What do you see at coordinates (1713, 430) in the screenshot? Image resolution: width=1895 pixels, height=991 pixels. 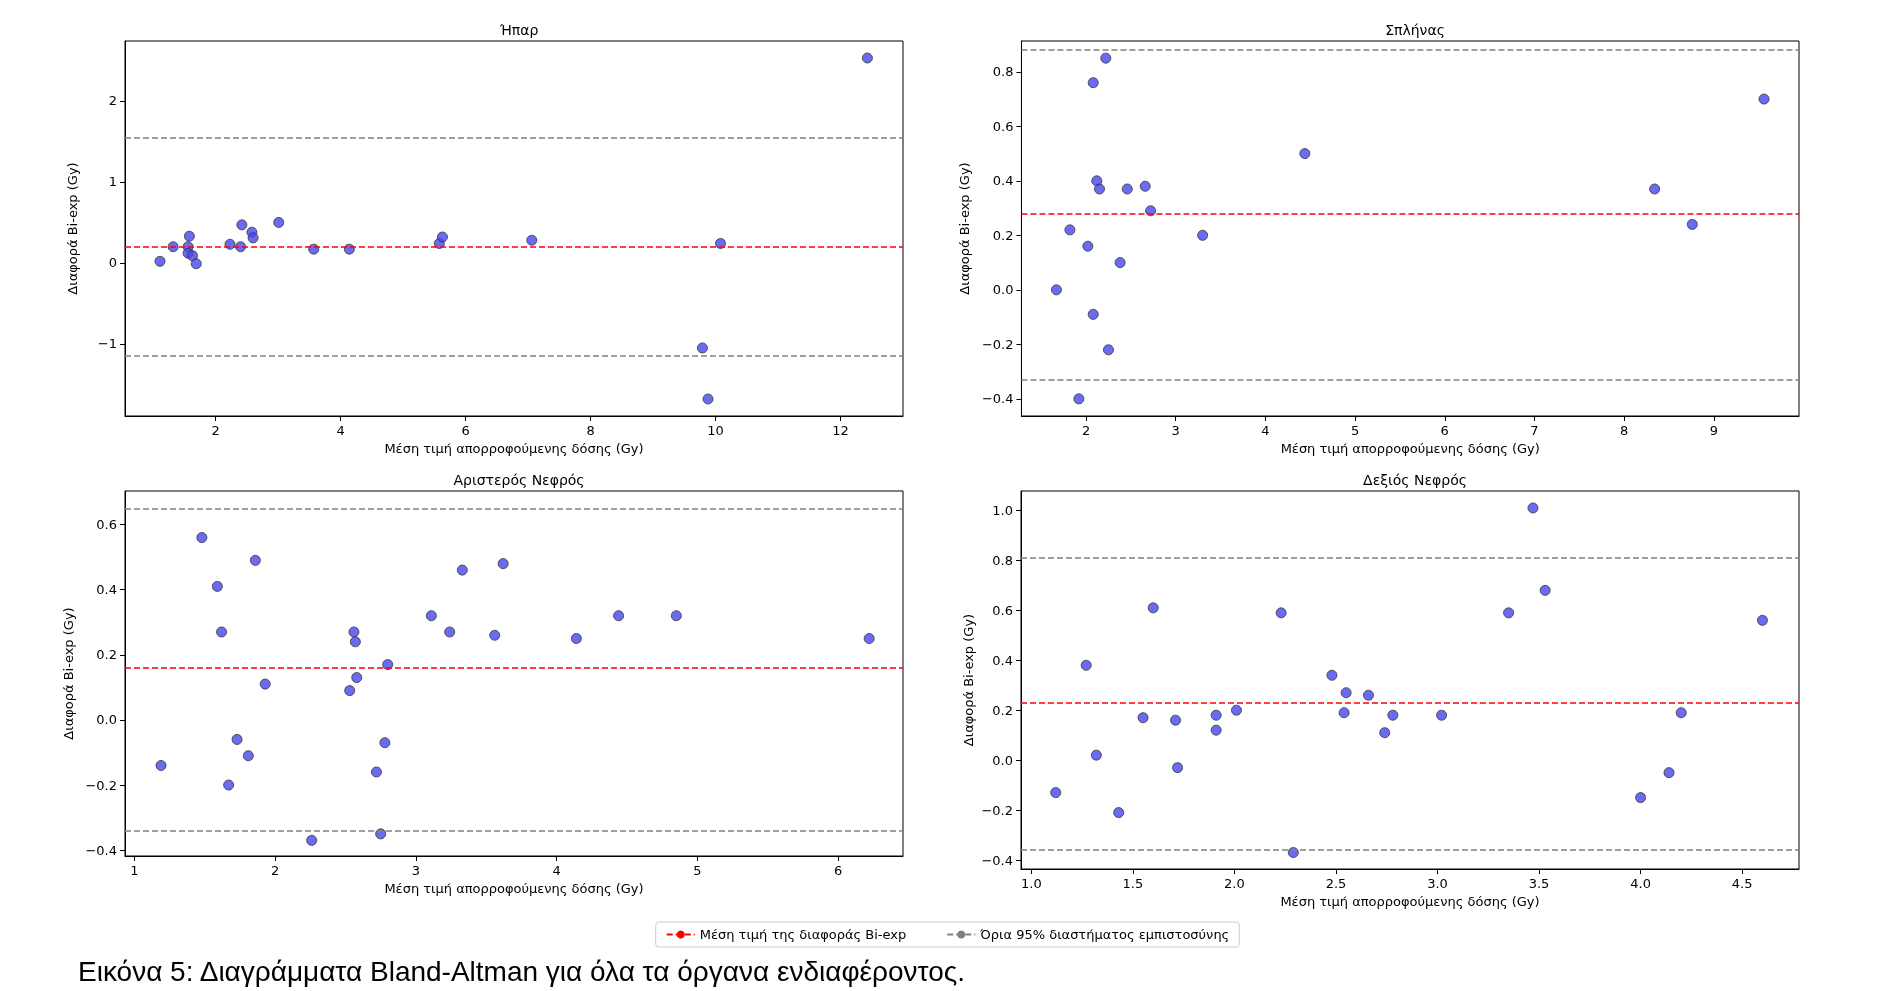 I see `x-tick-label: 9` at bounding box center [1713, 430].